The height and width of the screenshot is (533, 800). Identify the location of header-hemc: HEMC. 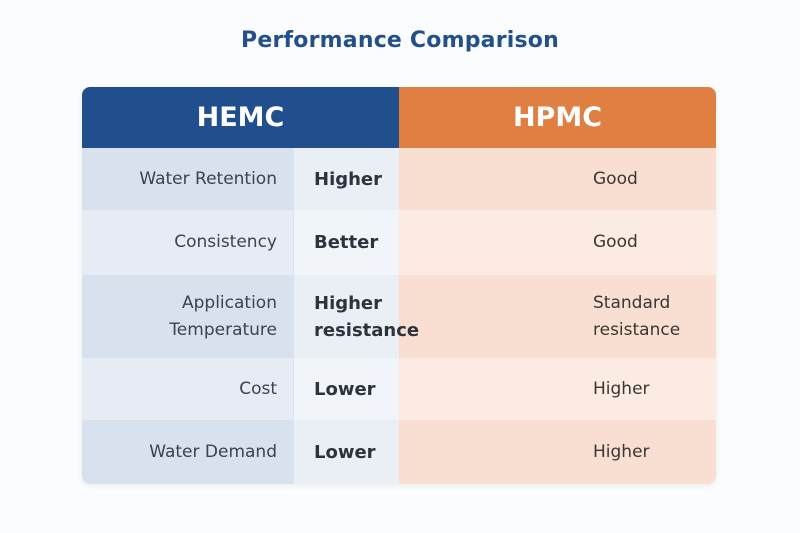
(240, 117).